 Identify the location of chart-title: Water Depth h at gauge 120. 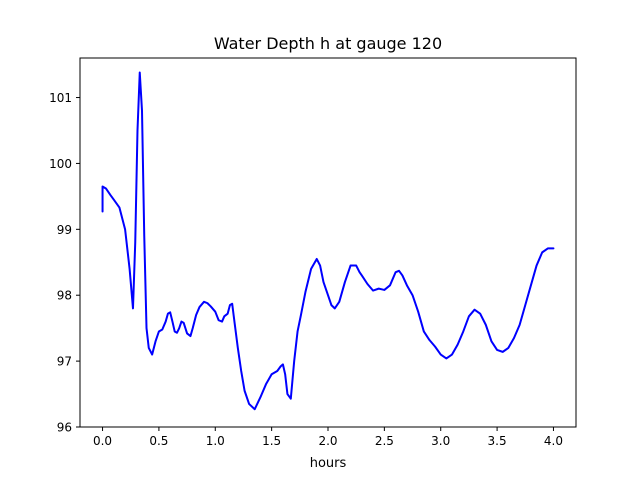
(328, 43).